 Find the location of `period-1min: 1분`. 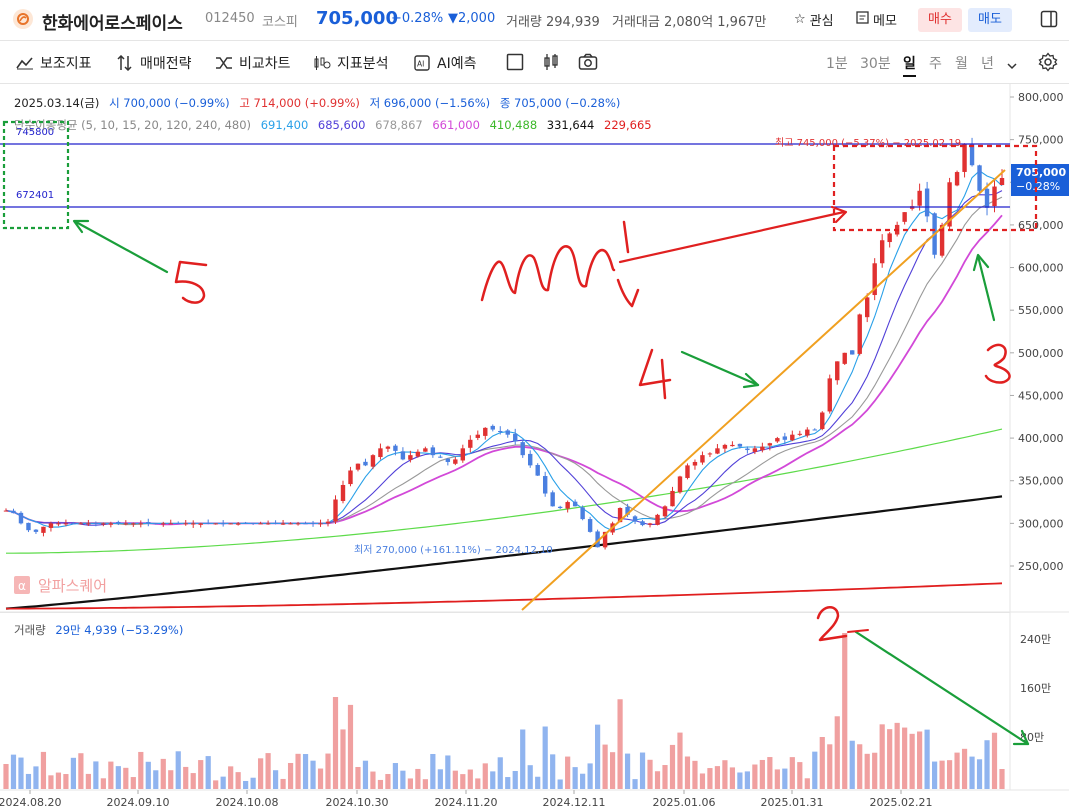

period-1min: 1분 is located at coordinates (837, 64).